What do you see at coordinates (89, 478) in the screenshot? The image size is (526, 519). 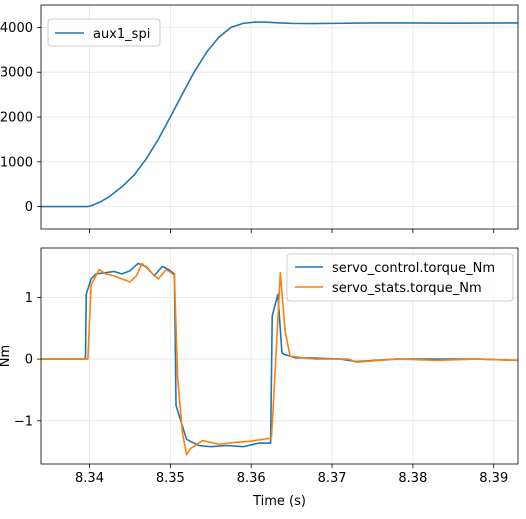 I see `x-tick-label: 8.34` at bounding box center [89, 478].